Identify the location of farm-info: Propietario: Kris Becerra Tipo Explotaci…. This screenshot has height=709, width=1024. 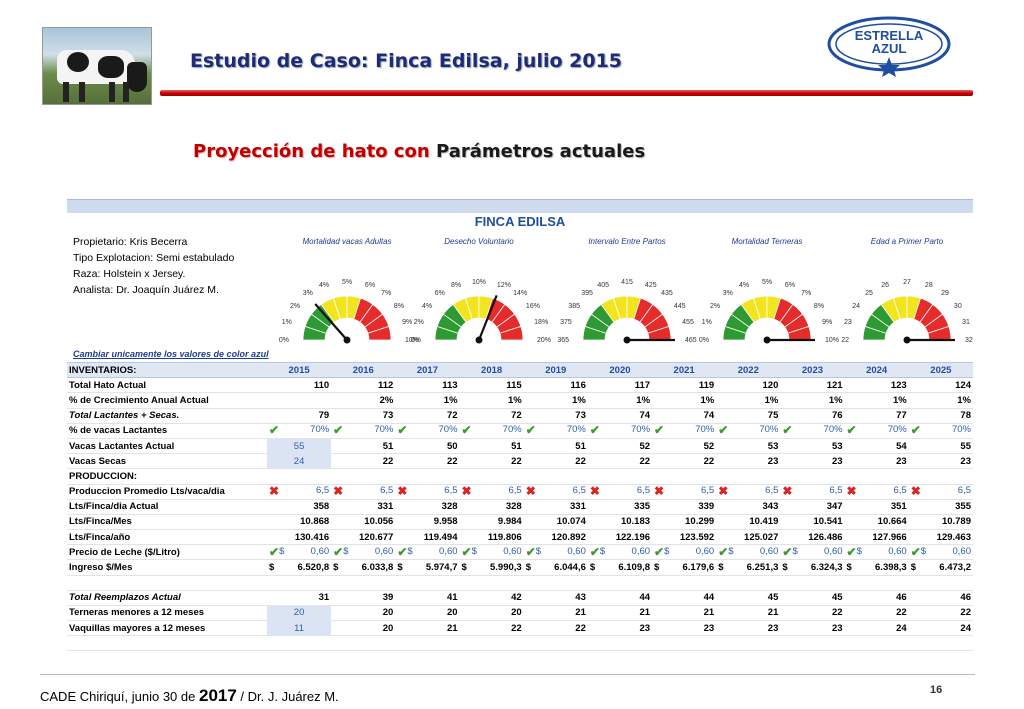
(153, 266).